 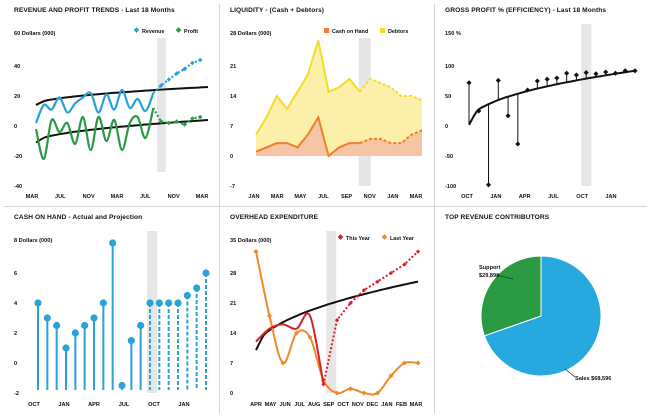 What do you see at coordinates (372, 405) in the screenshot?
I see `x-tick-label: DEC` at bounding box center [372, 405].